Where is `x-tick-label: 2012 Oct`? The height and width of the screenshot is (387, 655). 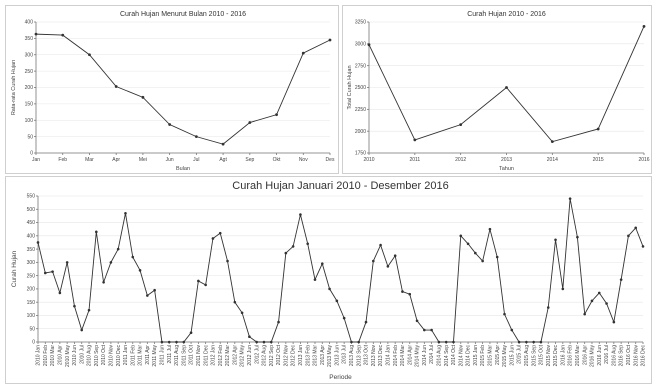 x-tick-label: 2012 Oct is located at coordinates (279, 354).